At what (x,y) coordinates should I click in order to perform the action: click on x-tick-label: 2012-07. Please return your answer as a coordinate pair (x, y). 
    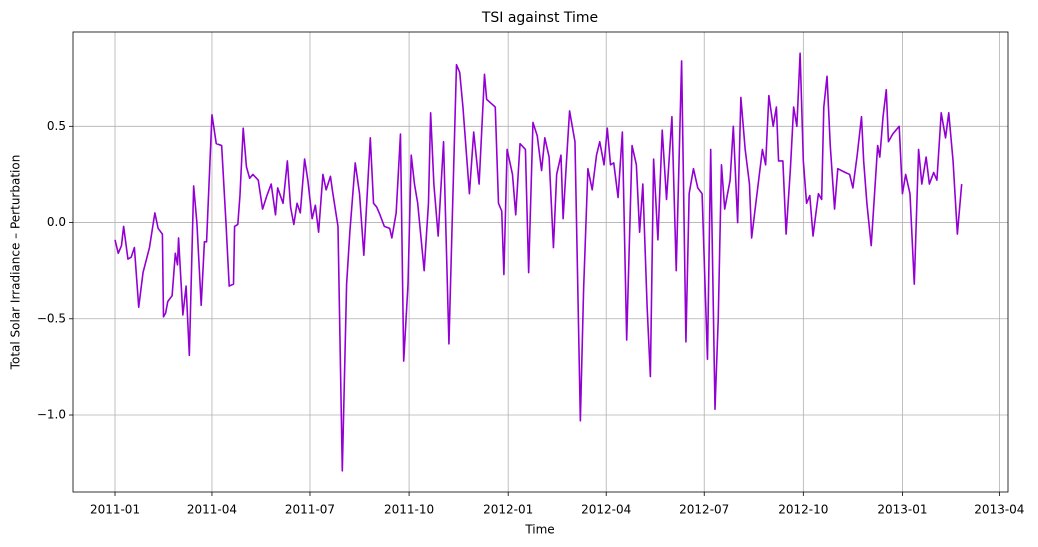
    Looking at the image, I should click on (704, 510).